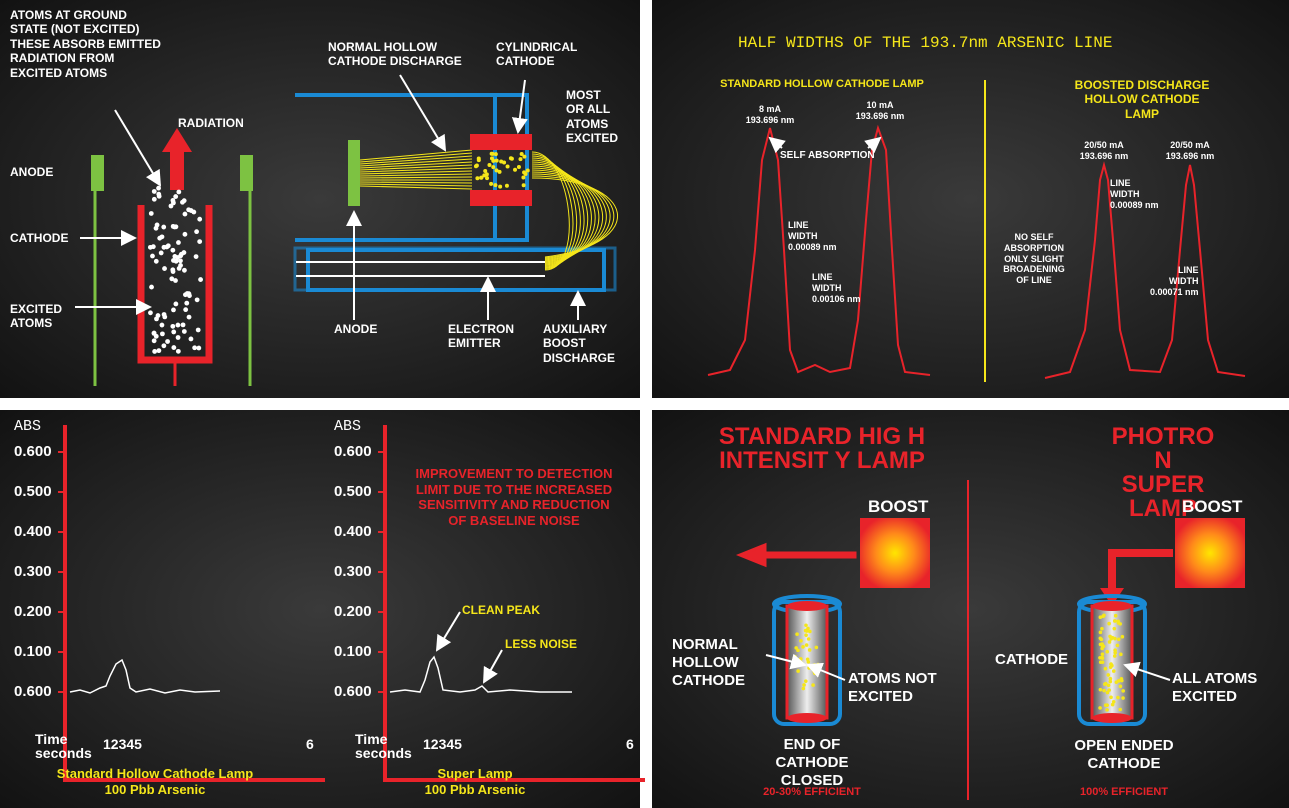 This screenshot has width=1289, height=808. I want to click on y-tick-label: 0.100, so click(353, 651).